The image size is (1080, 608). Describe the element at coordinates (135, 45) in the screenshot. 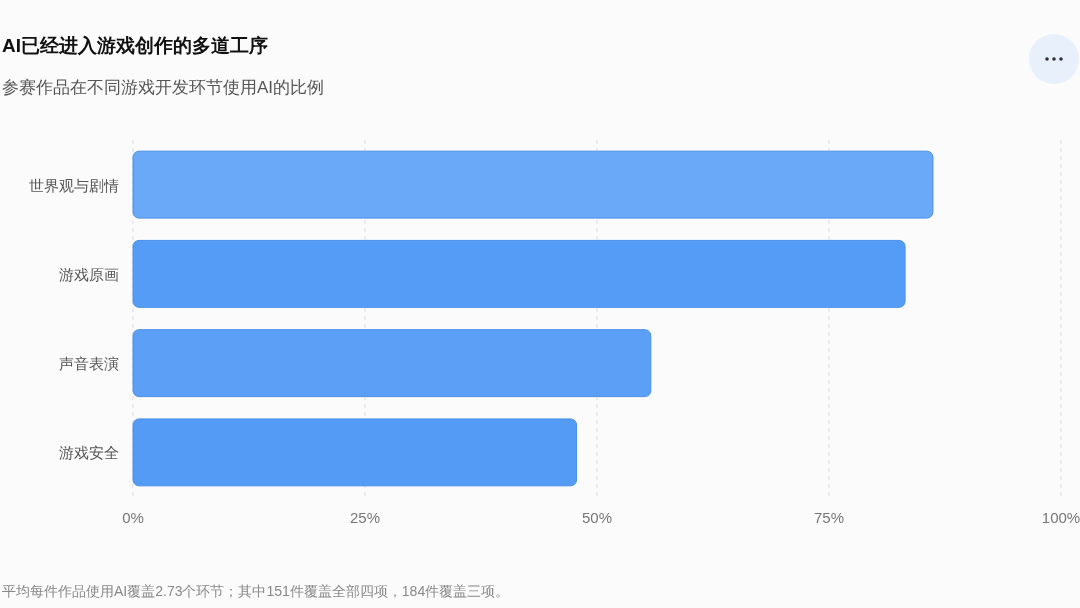

I see `chart-title: AI已经进入游戏创作的多道工序` at that location.